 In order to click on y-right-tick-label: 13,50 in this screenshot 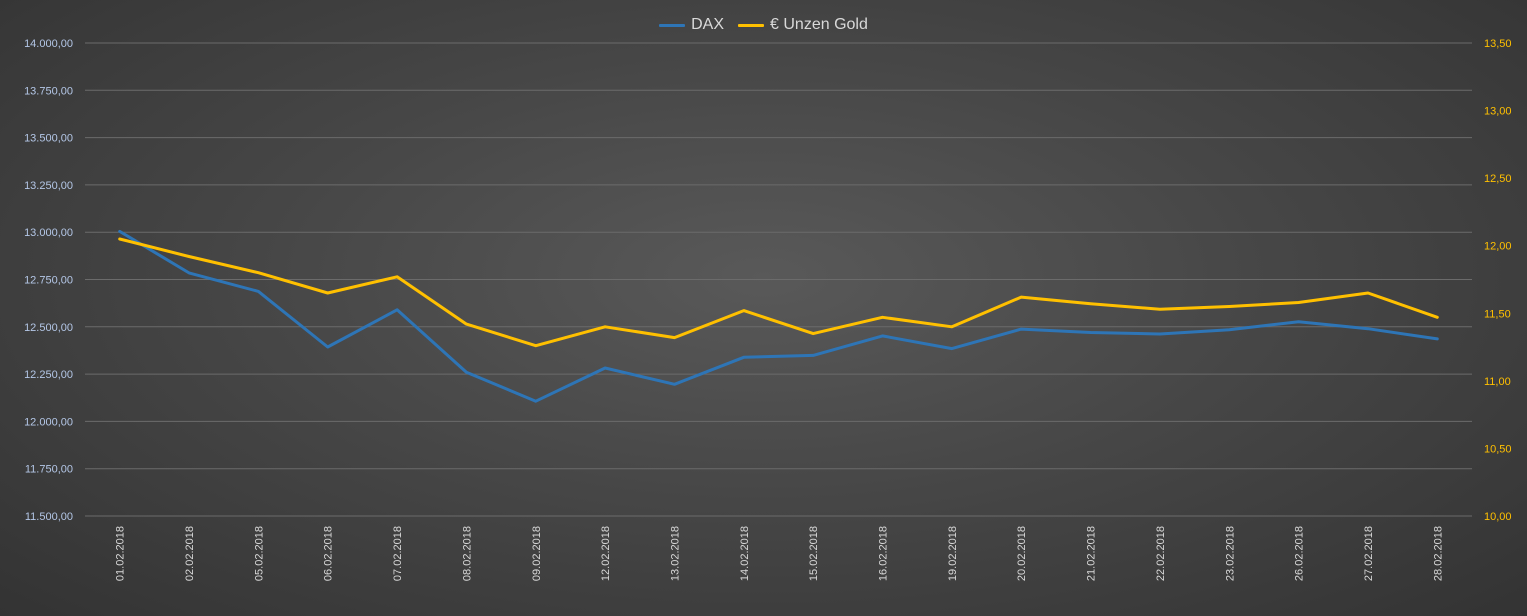, I will do `click(1498, 44)`.